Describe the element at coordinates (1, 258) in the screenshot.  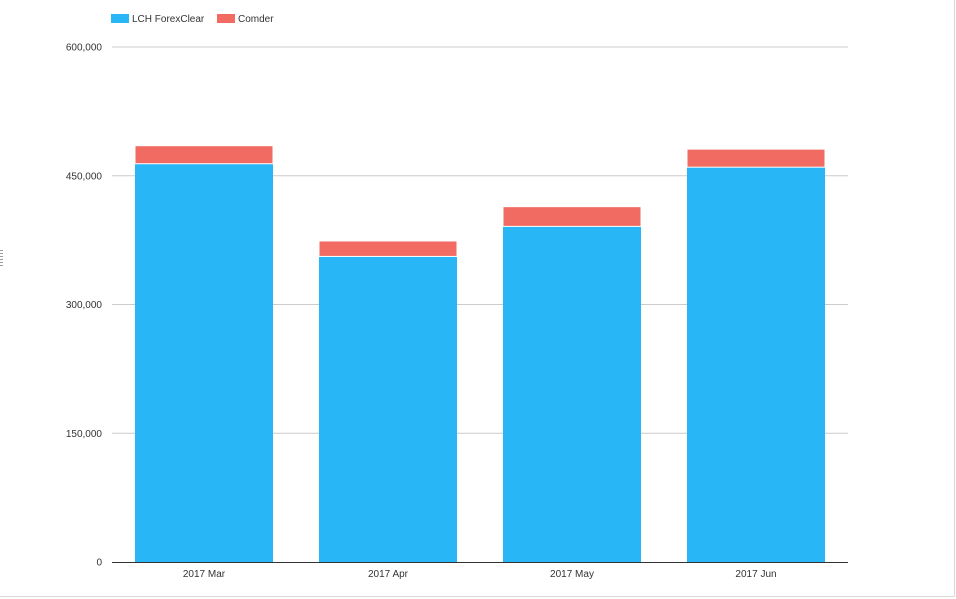
I see `resize-handle` at that location.